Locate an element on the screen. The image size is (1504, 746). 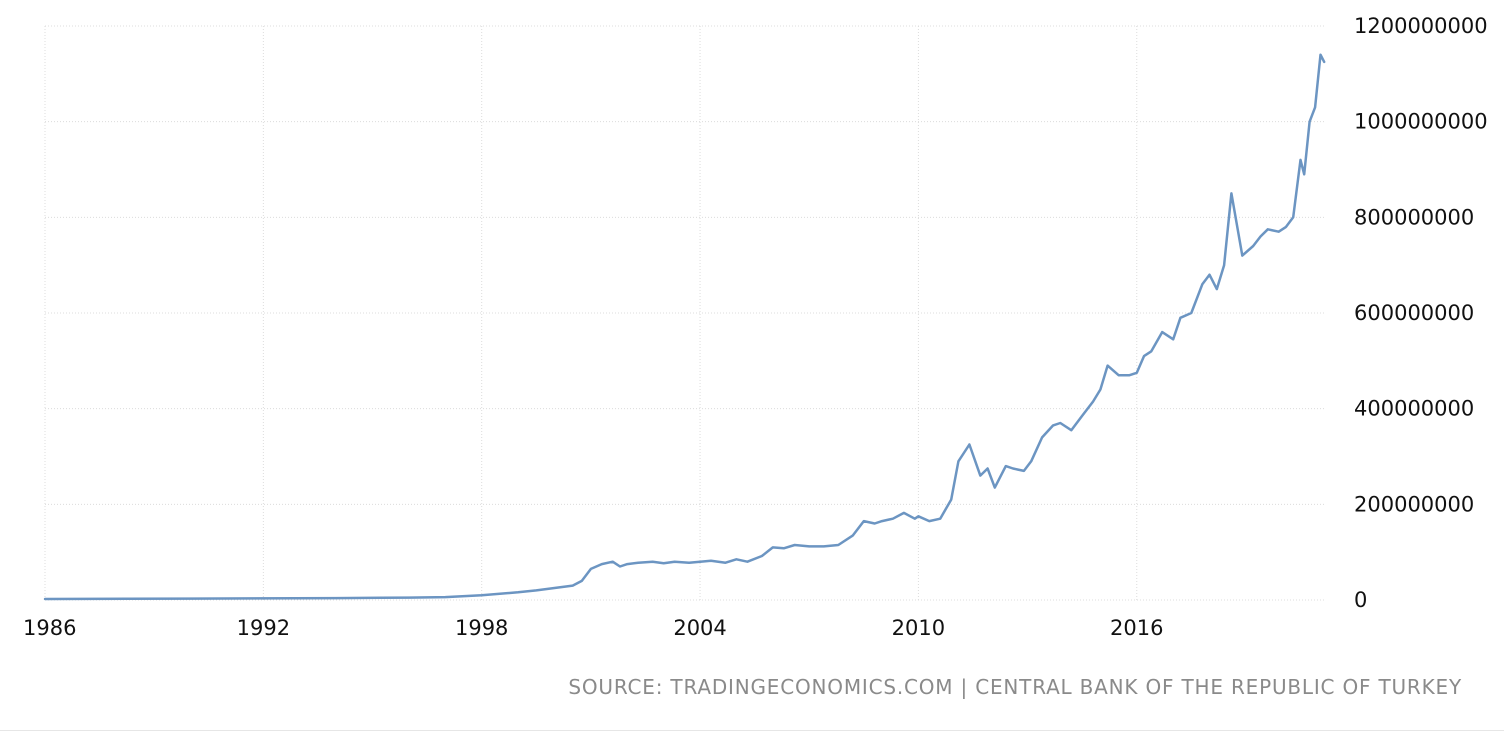
x-axis-ticks: 1986 1992 1998 2004 2010 2016 is located at coordinates (593, 628).